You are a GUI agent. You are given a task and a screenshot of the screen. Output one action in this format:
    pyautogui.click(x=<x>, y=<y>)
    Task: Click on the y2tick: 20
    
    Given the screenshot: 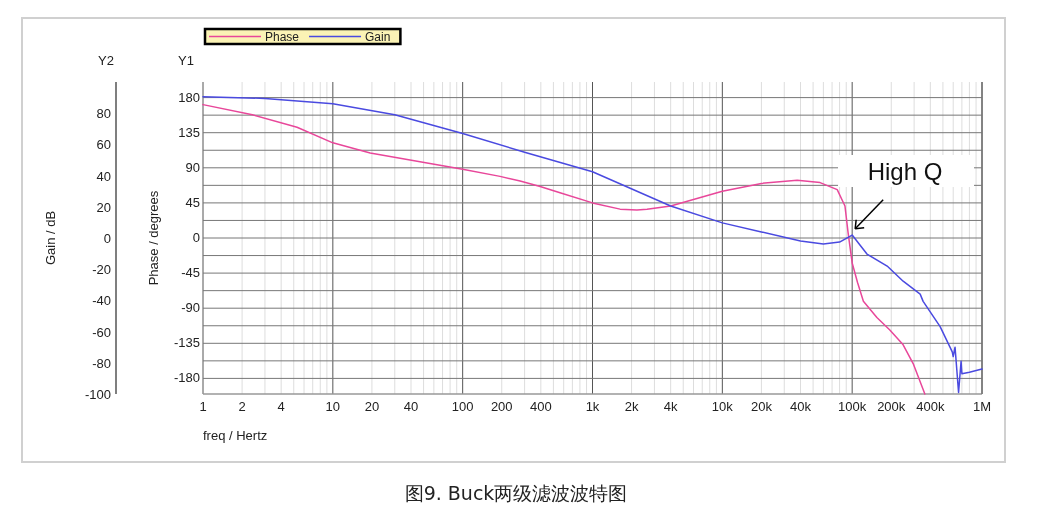 What is the action you would take?
    pyautogui.click(x=103, y=207)
    